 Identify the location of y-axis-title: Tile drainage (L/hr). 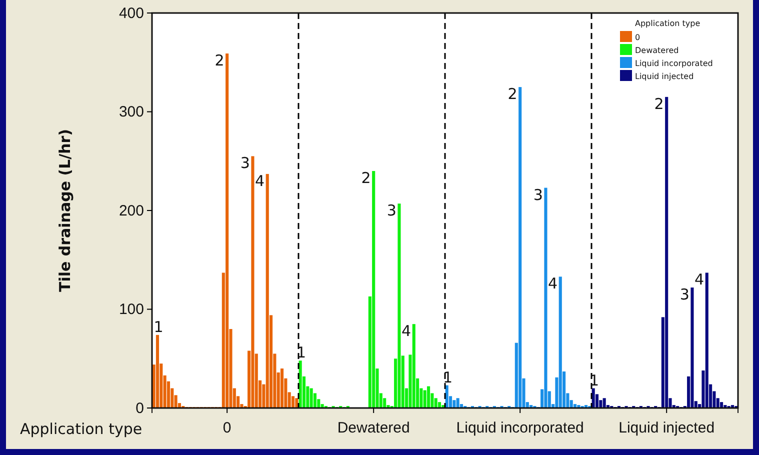
(65, 210).